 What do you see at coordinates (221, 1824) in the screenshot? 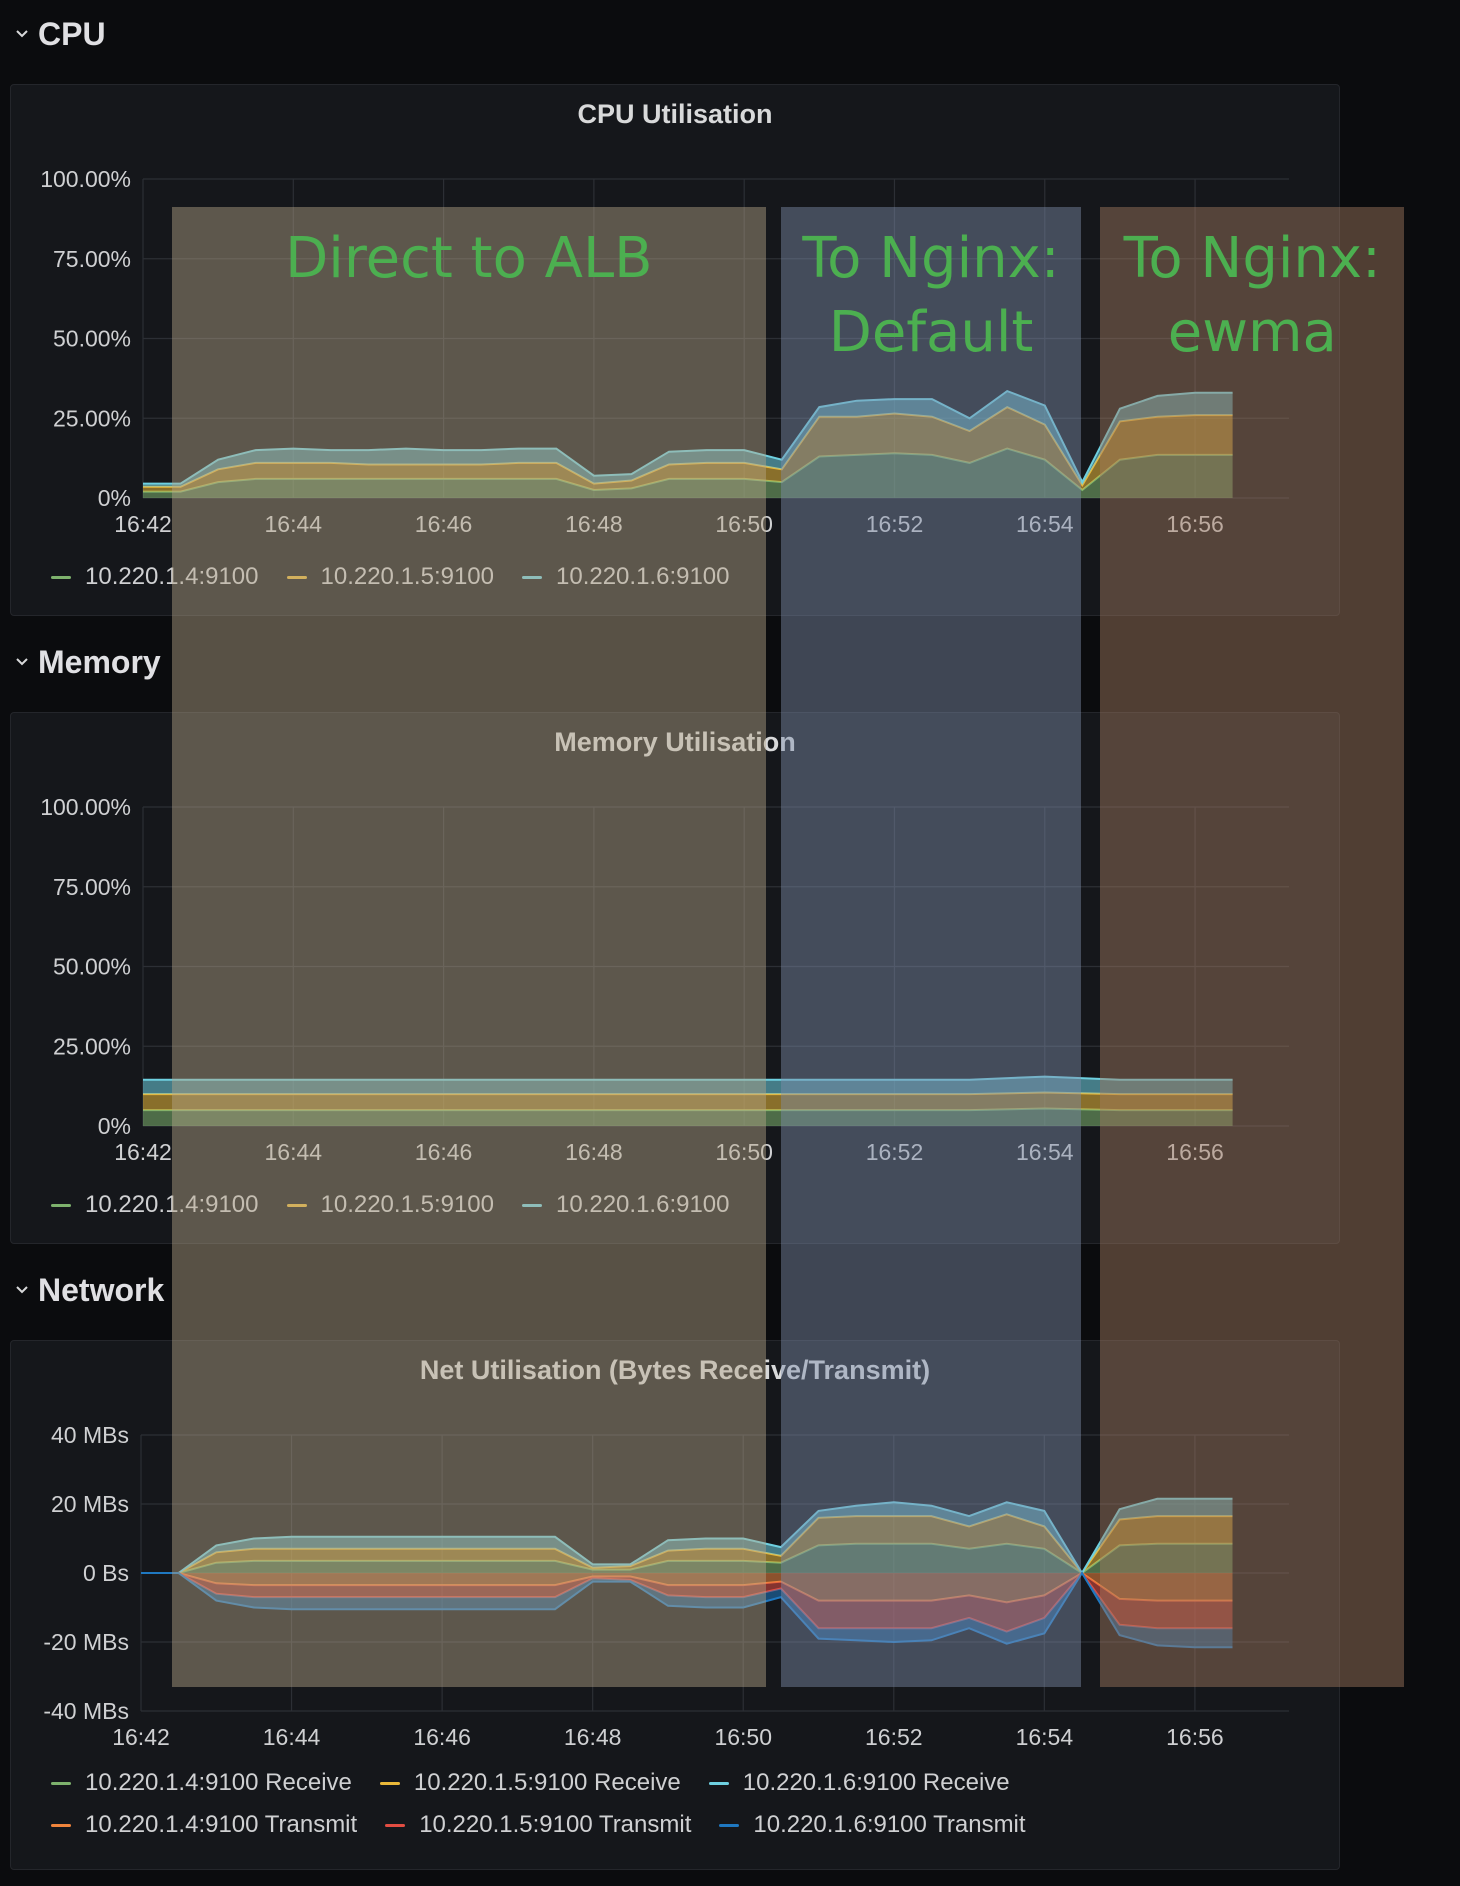
I see `legend-label: 10.220.1.4:9100 Transmit` at bounding box center [221, 1824].